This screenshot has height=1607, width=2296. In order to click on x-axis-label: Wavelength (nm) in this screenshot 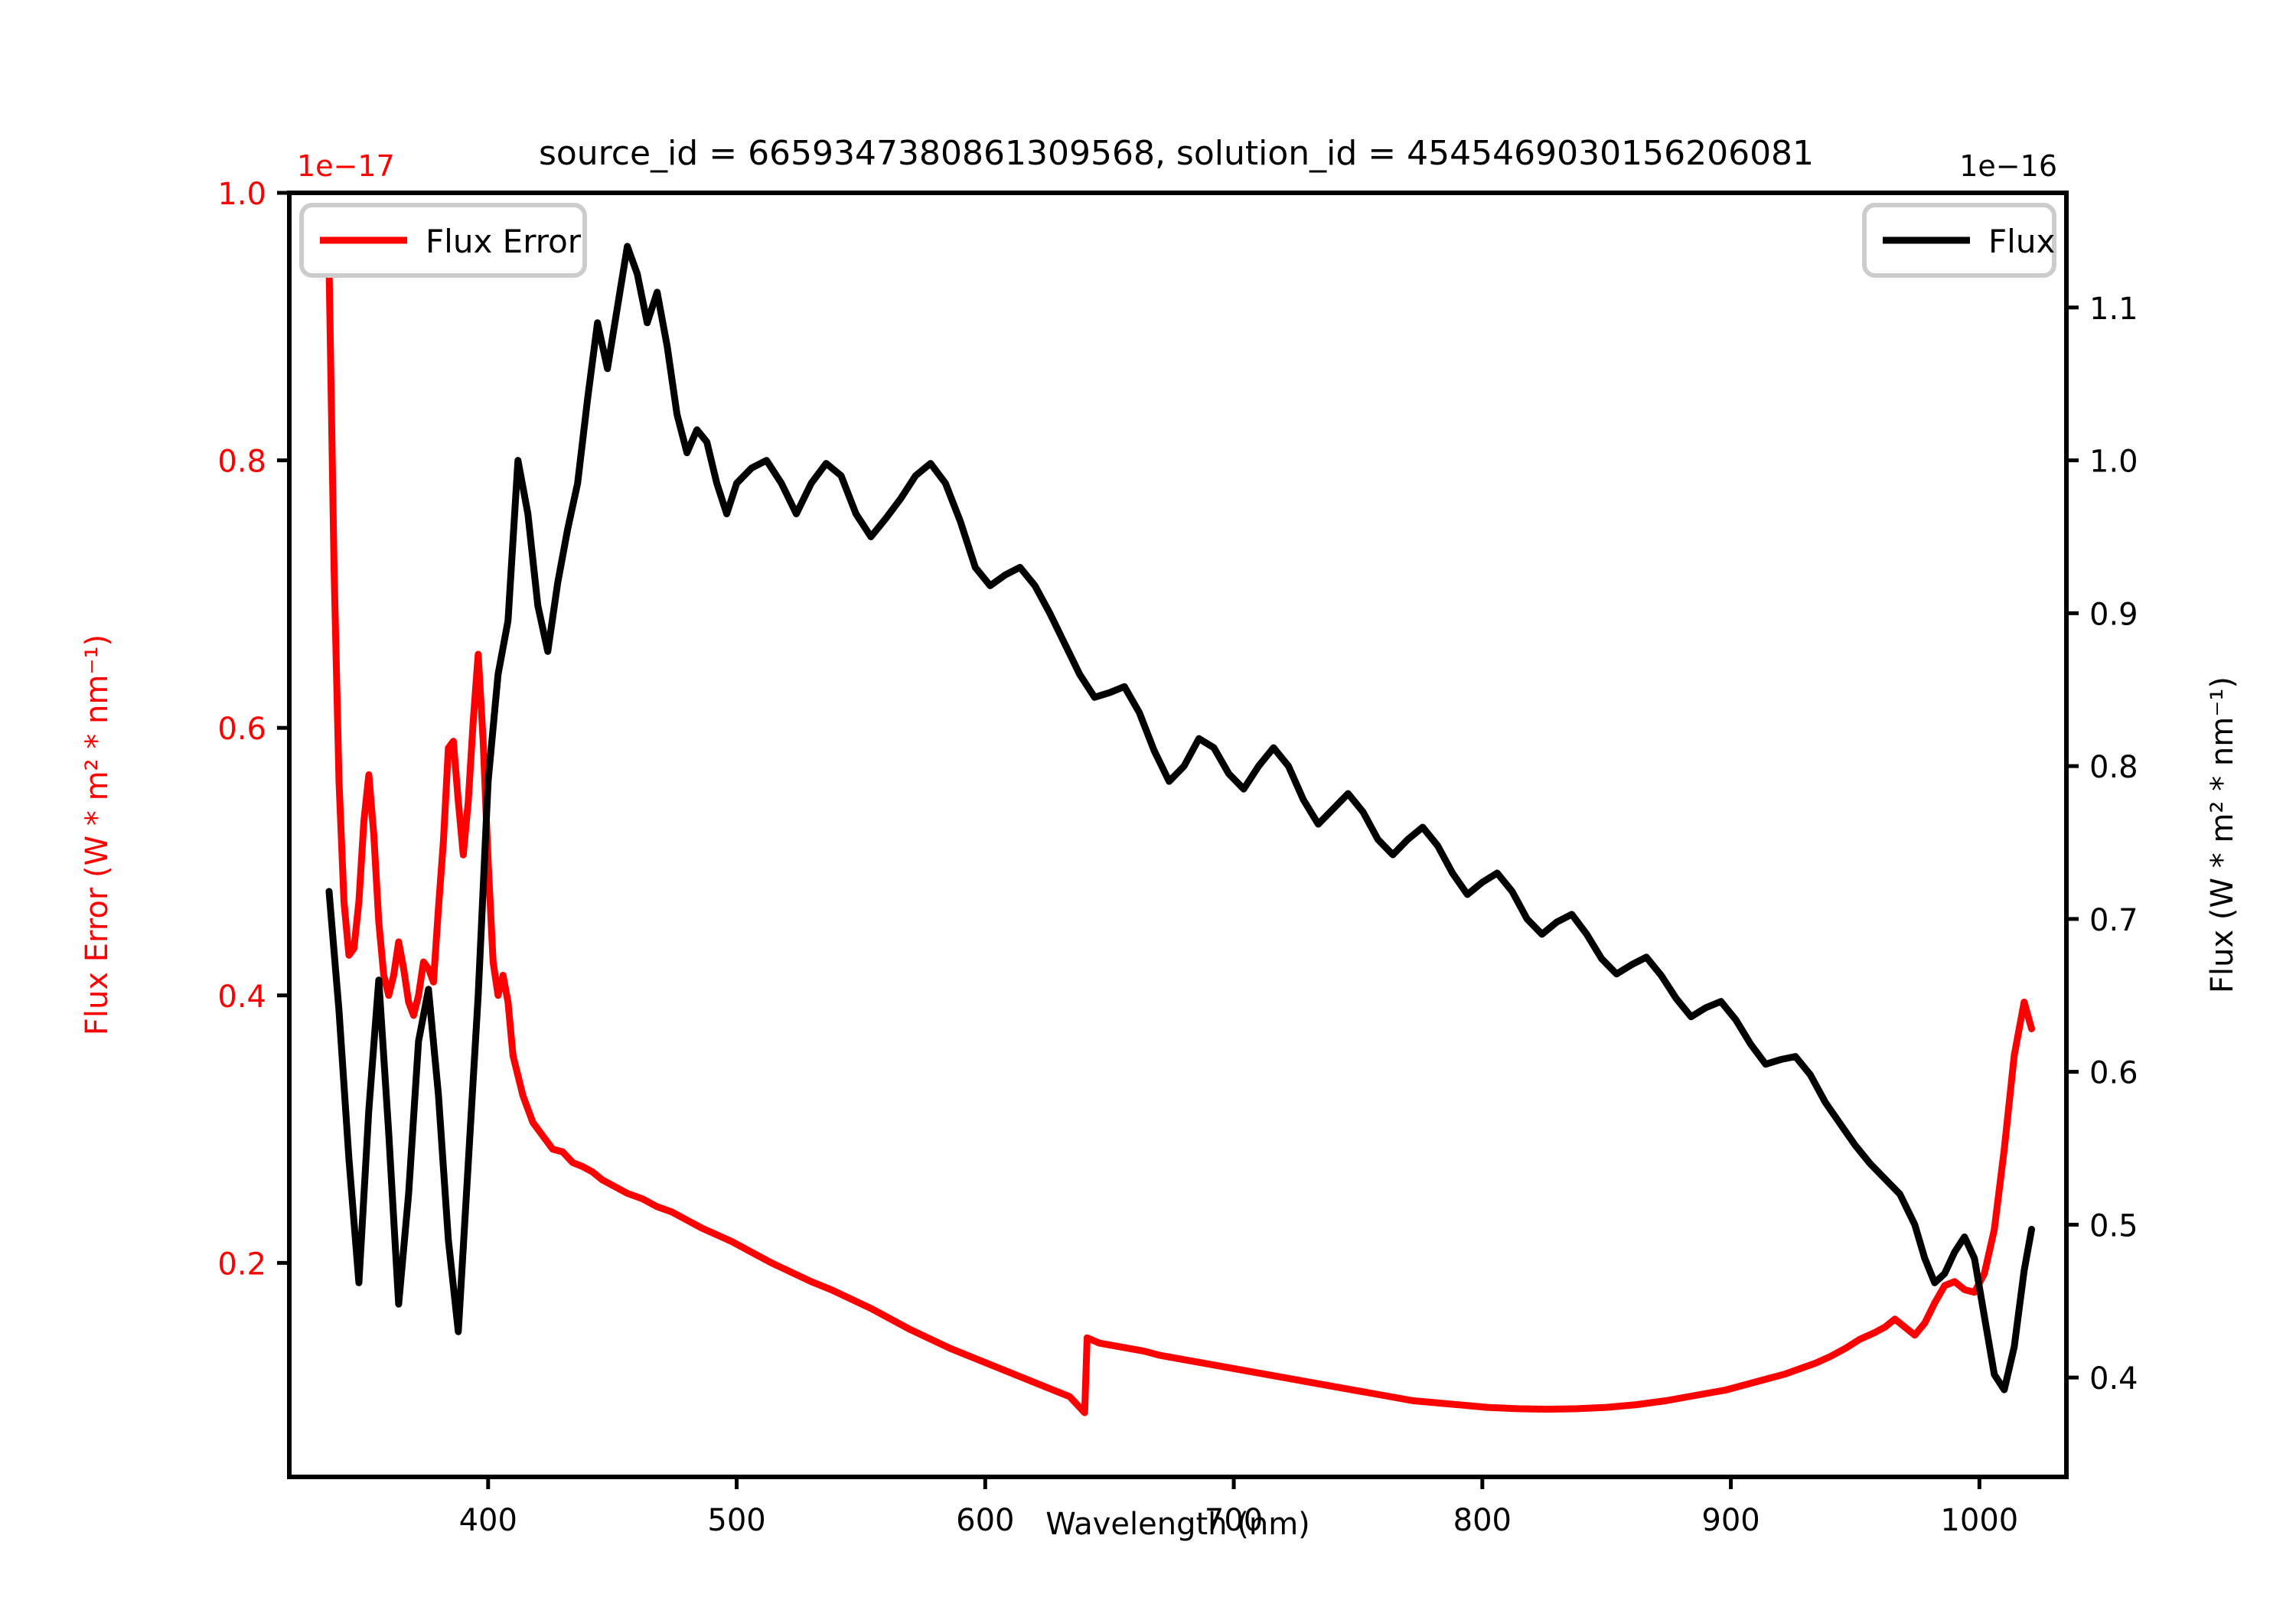, I will do `click(1177, 1524)`.